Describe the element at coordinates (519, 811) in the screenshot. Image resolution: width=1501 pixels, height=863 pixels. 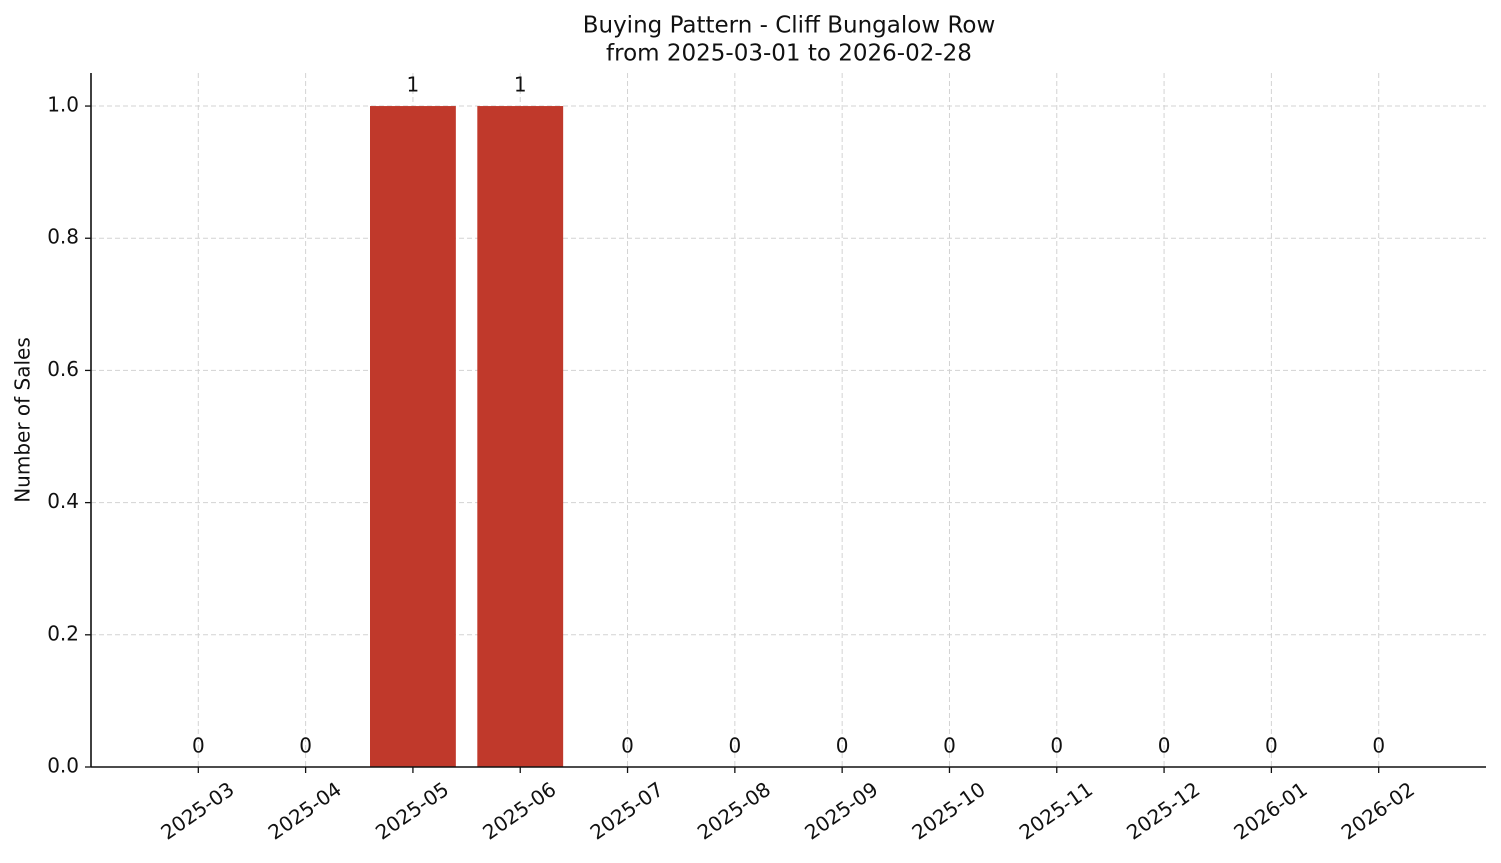
I see `x-tick-label: 2025-06` at that location.